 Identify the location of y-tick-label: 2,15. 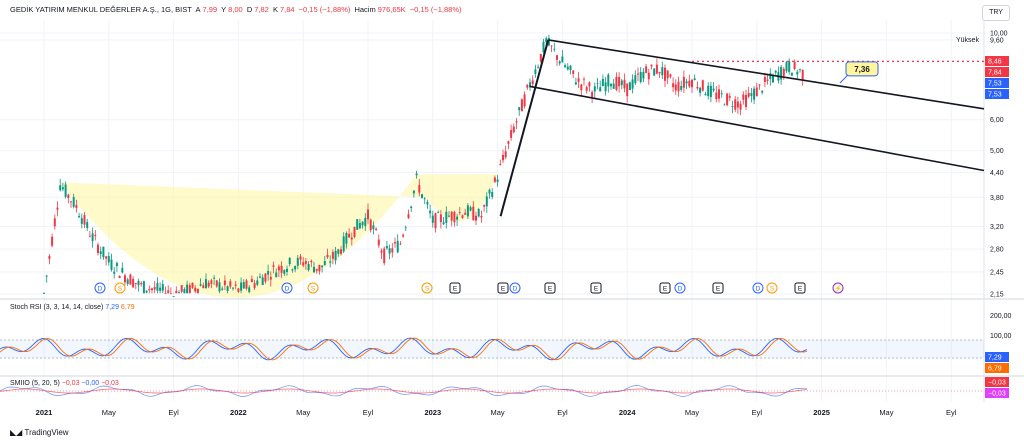
(997, 295).